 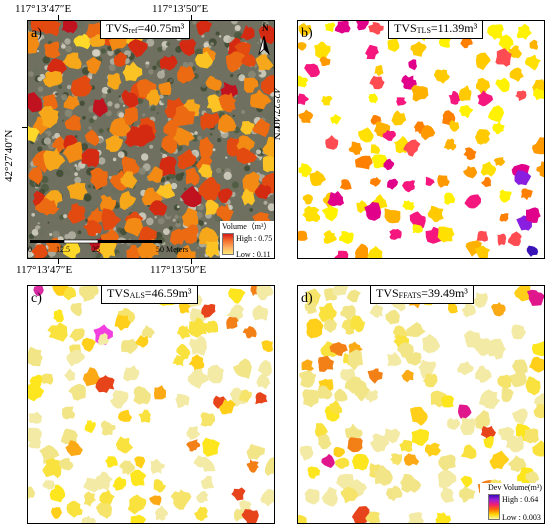 I want to click on panel-d-label: d), so click(x=307, y=298).